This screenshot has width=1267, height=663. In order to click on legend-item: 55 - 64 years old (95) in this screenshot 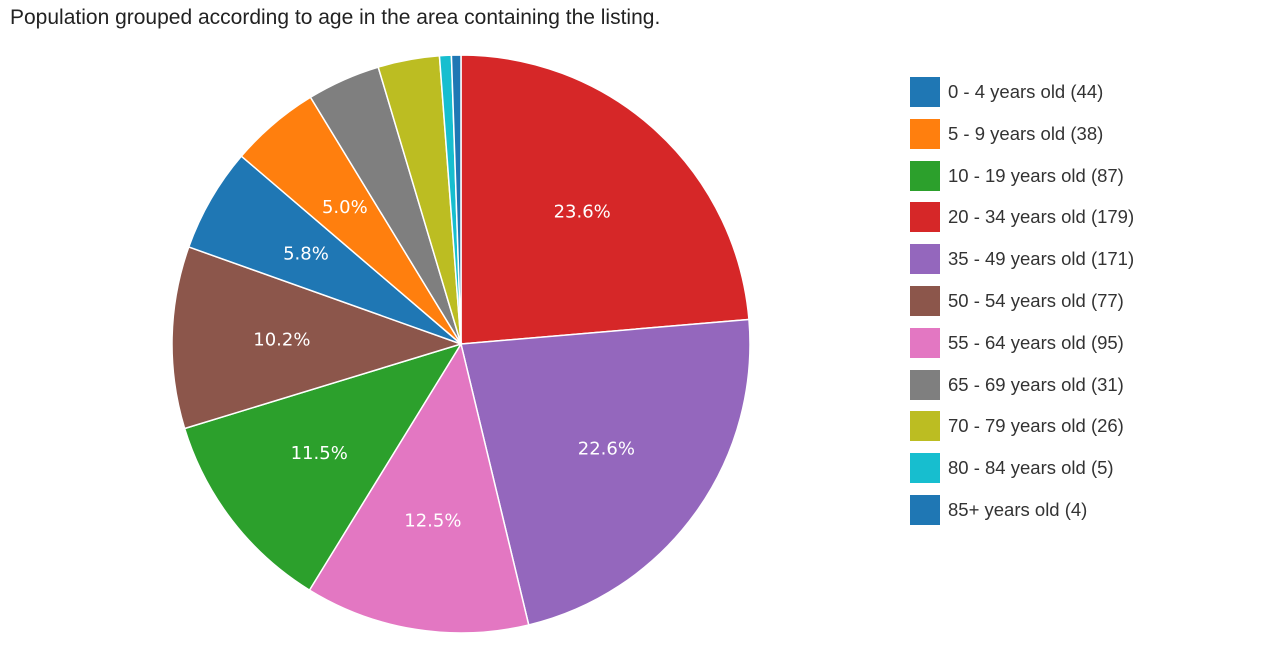, I will do `click(1022, 342)`.